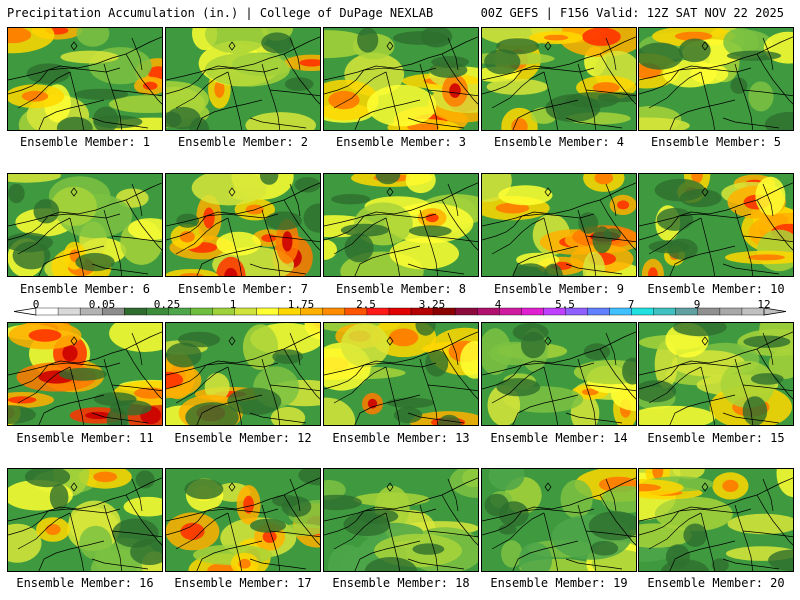  Describe the element at coordinates (775, 311) in the screenshot. I see `colorbar-right-arrow` at that location.